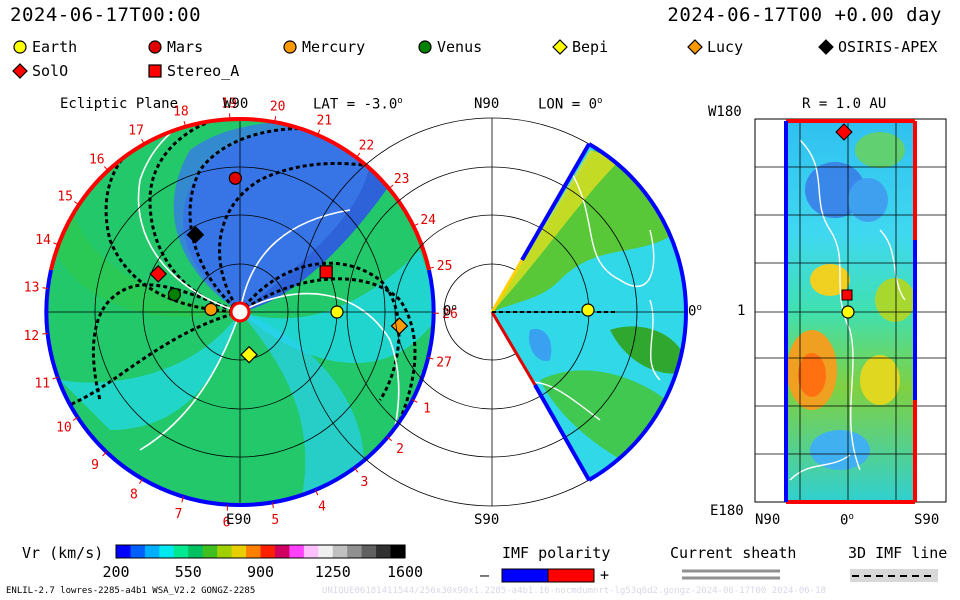 This screenshot has height=600, width=960. What do you see at coordinates (731, 574) in the screenshot?
I see `current-sheath-swatch` at bounding box center [731, 574].